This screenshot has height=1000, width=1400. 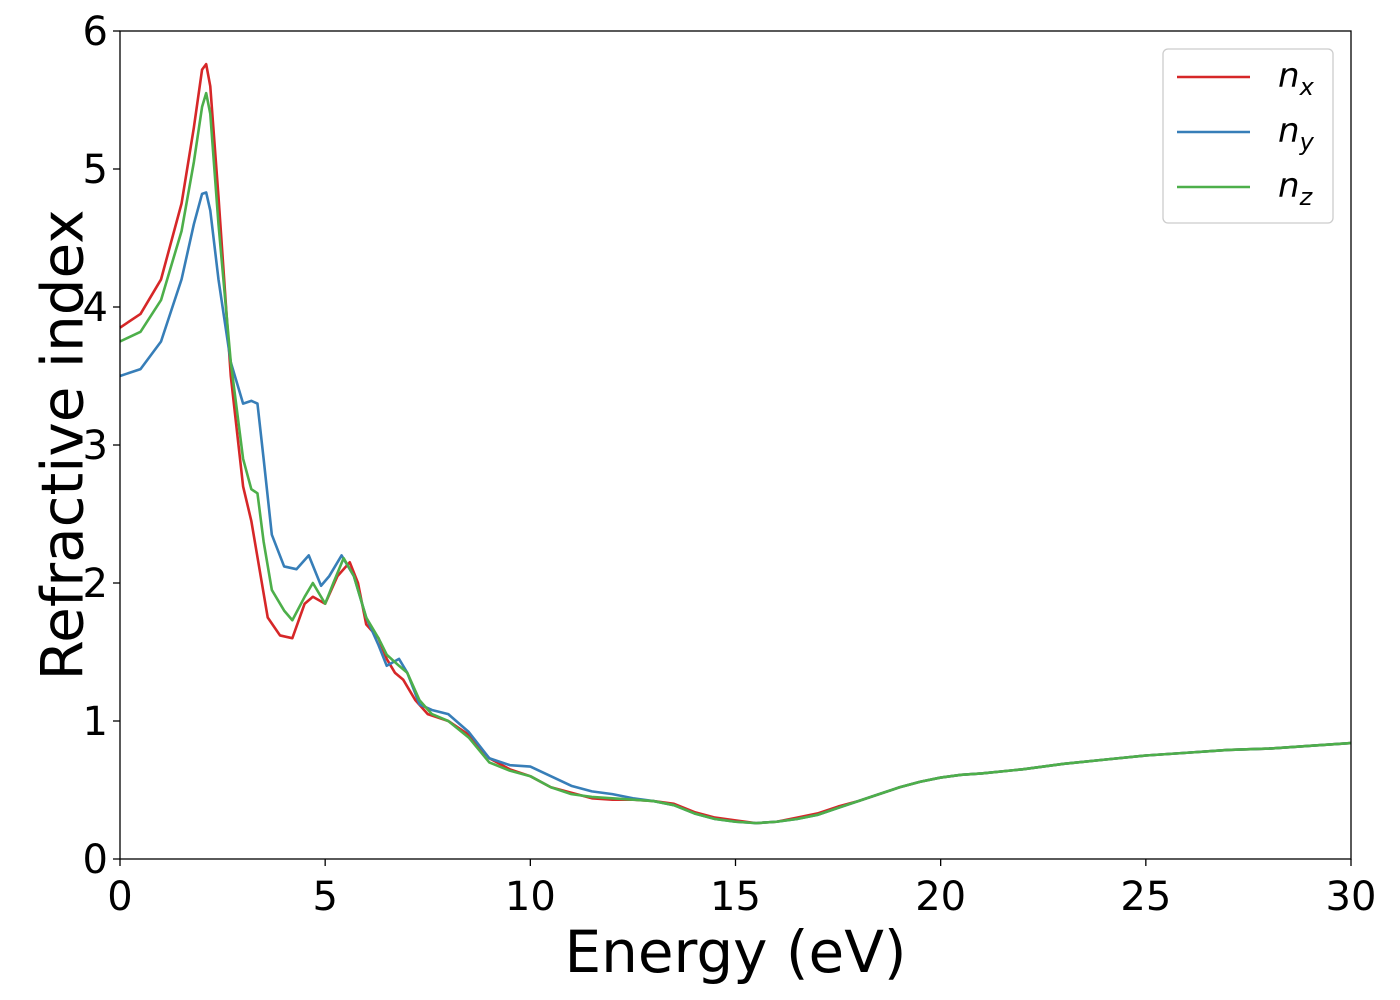 I want to click on legend-box, so click(x=1248, y=136).